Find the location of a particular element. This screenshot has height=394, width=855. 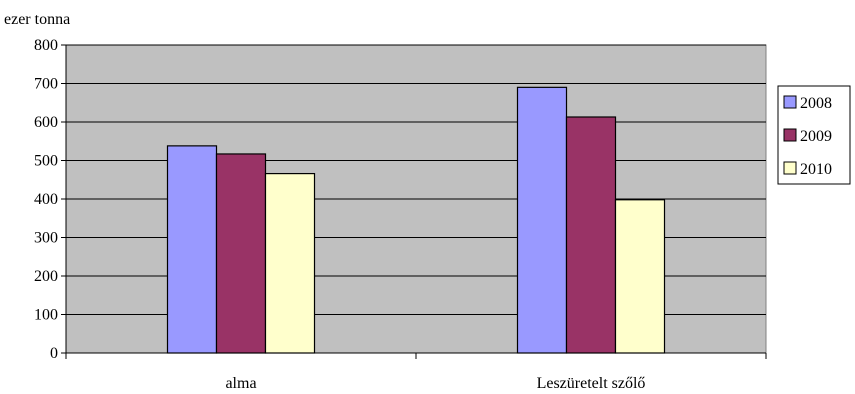

y-axis: 0 100 200 300 400 500 600 700 800 is located at coordinates (50, 199).